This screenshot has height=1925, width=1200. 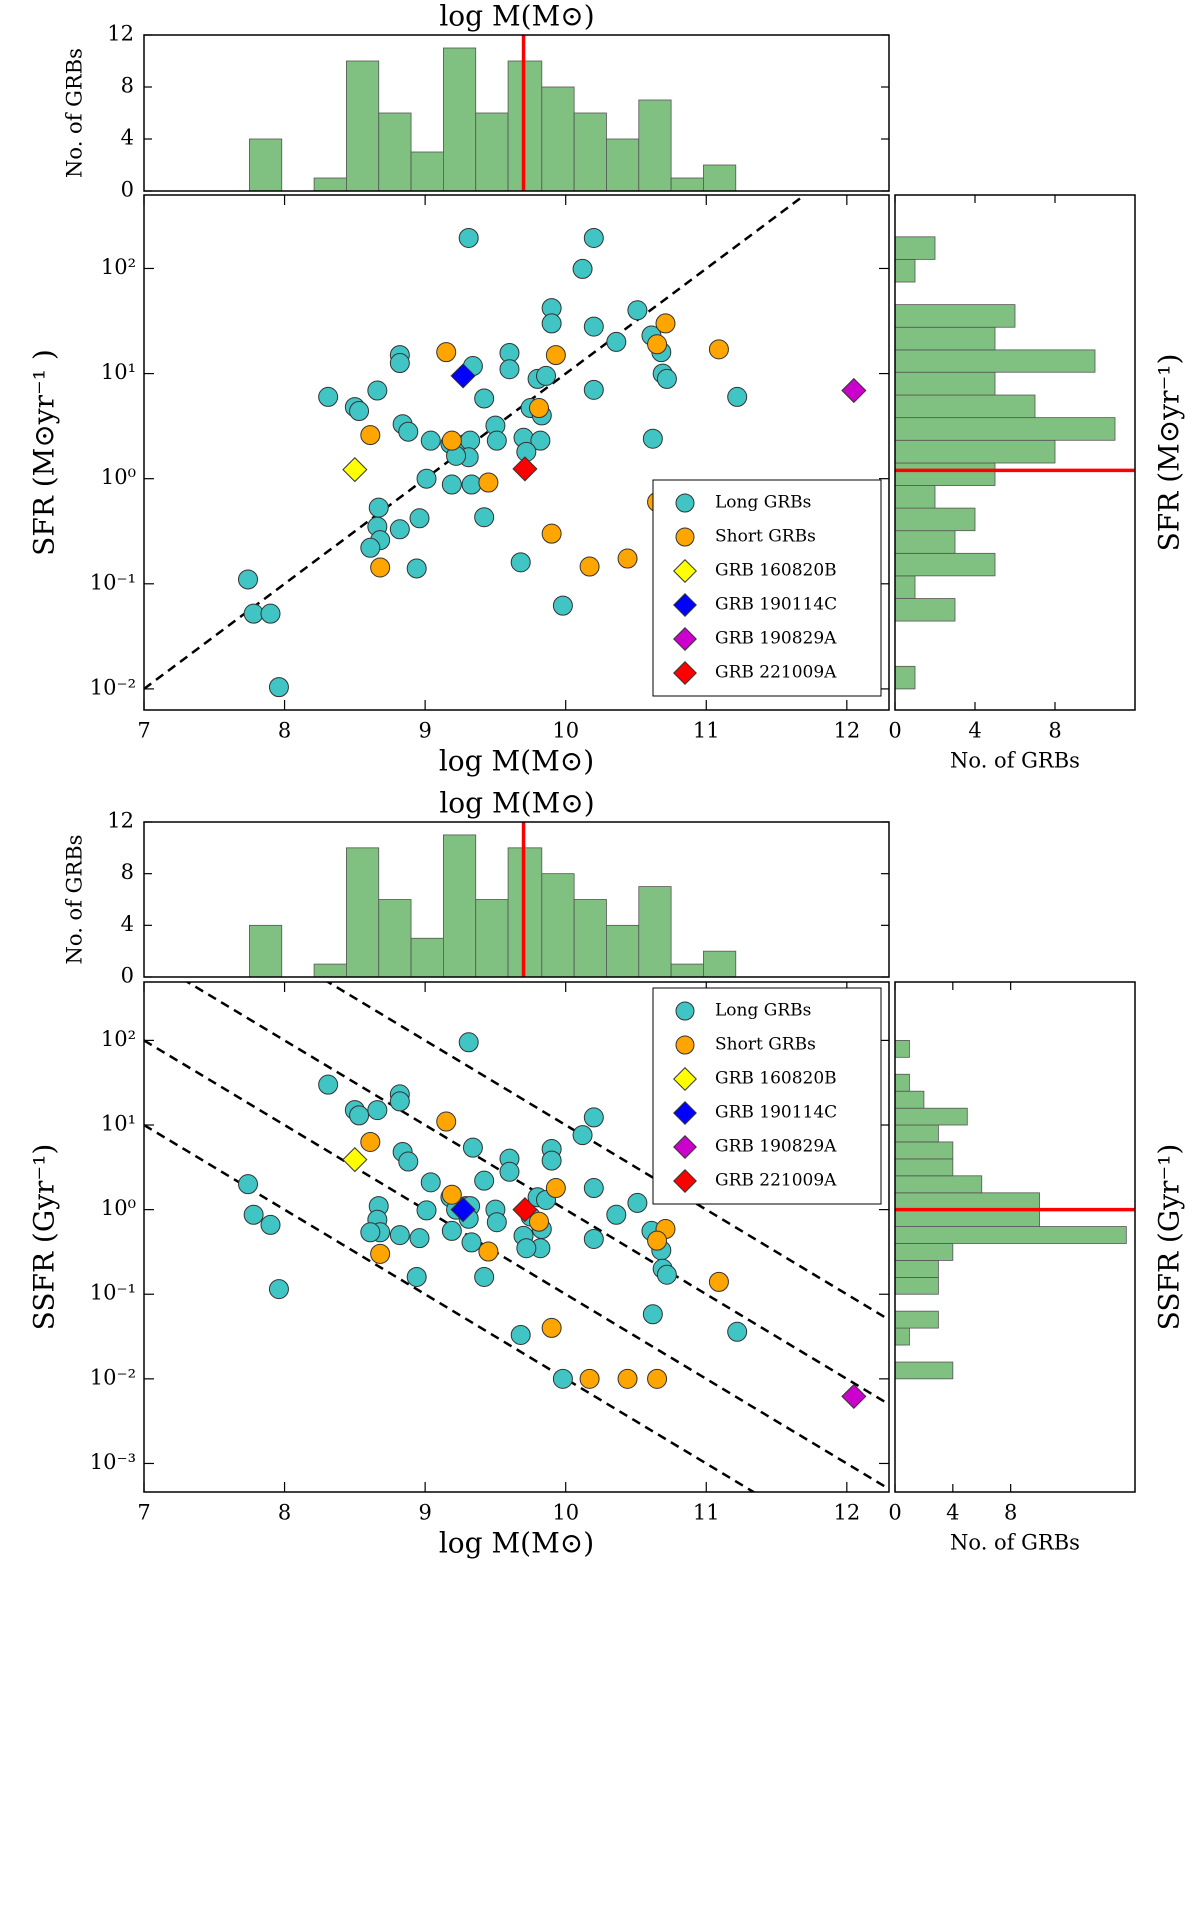 What do you see at coordinates (1015, 1543) in the screenshot?
I see `x-axis-label: No. of GRBs` at bounding box center [1015, 1543].